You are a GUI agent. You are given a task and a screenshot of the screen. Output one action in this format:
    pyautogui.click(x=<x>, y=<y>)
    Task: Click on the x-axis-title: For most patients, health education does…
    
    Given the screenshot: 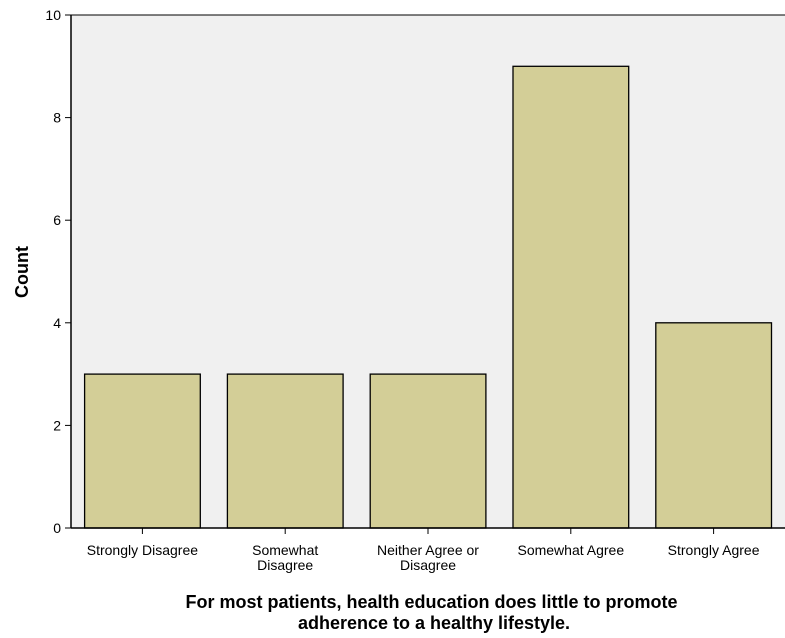 What is the action you would take?
    pyautogui.click(x=433, y=612)
    